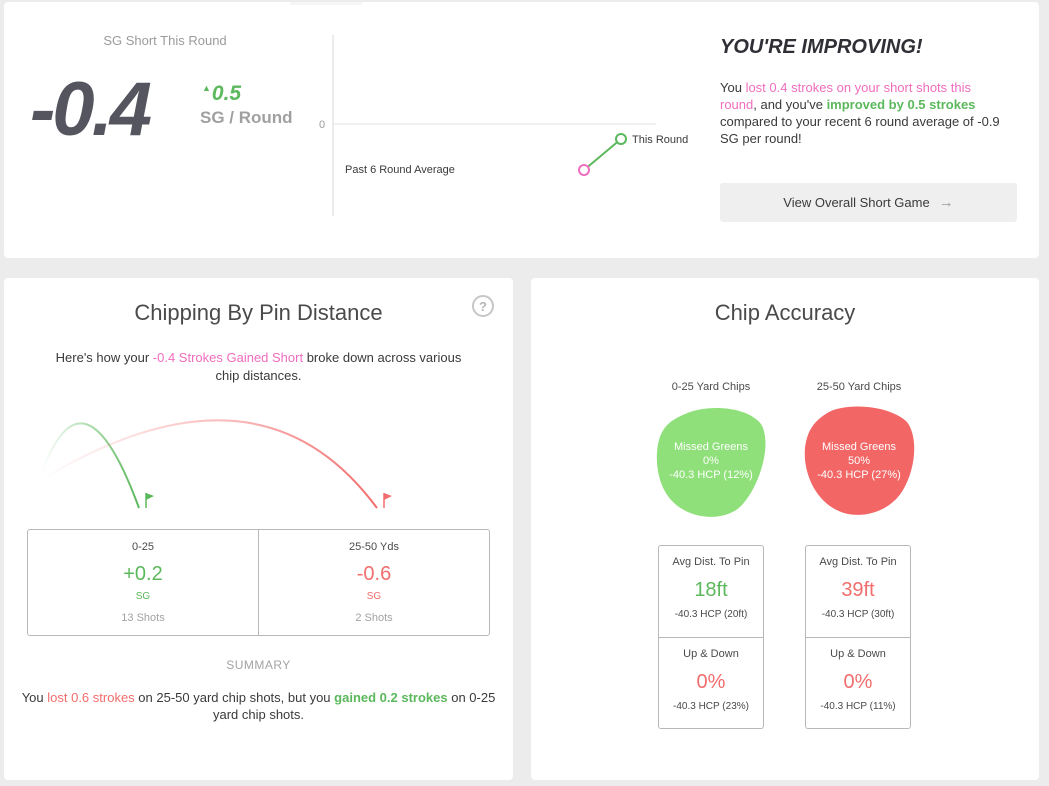 The width and height of the screenshot is (1049, 786). Describe the element at coordinates (584, 170) in the screenshot. I see `past-average-point` at that location.